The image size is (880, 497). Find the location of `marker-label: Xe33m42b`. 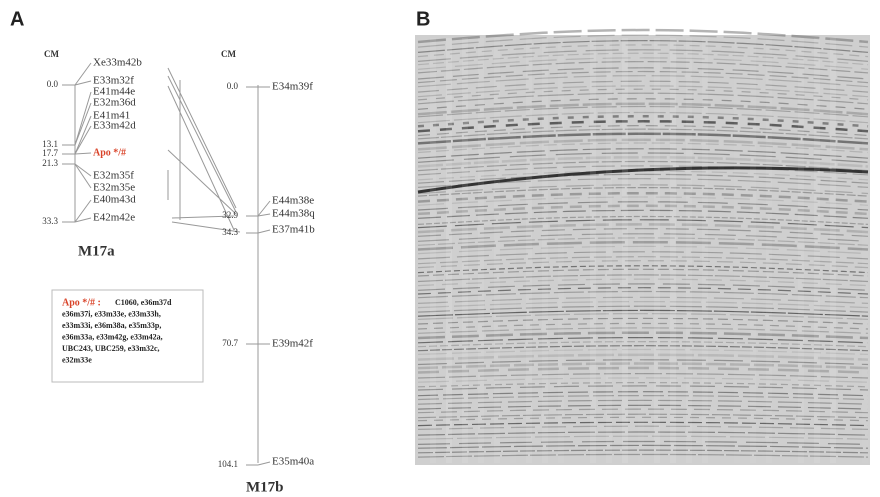

marker-label: Xe33m42b is located at coordinates (117, 63).